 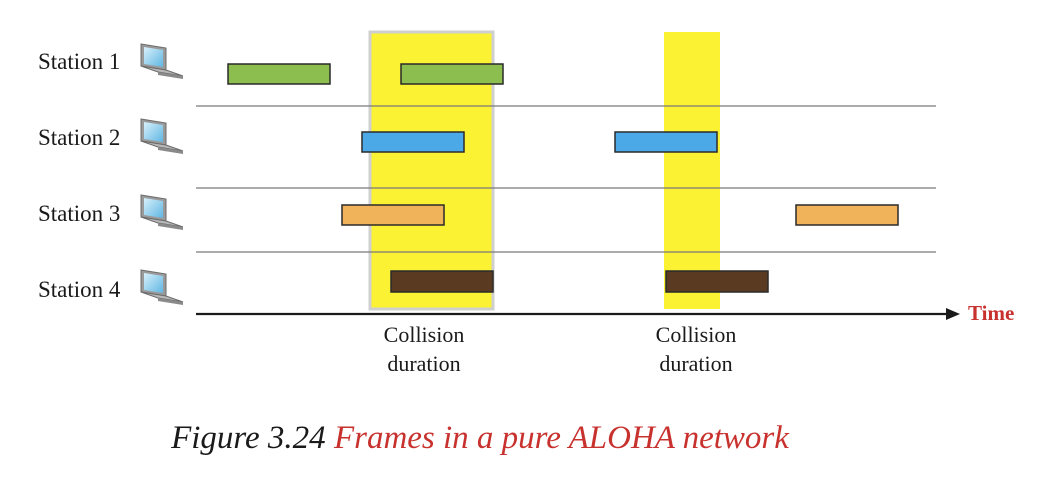 What do you see at coordinates (561, 438) in the screenshot?
I see `caption-title: Frames in a pure ALOHA network` at bounding box center [561, 438].